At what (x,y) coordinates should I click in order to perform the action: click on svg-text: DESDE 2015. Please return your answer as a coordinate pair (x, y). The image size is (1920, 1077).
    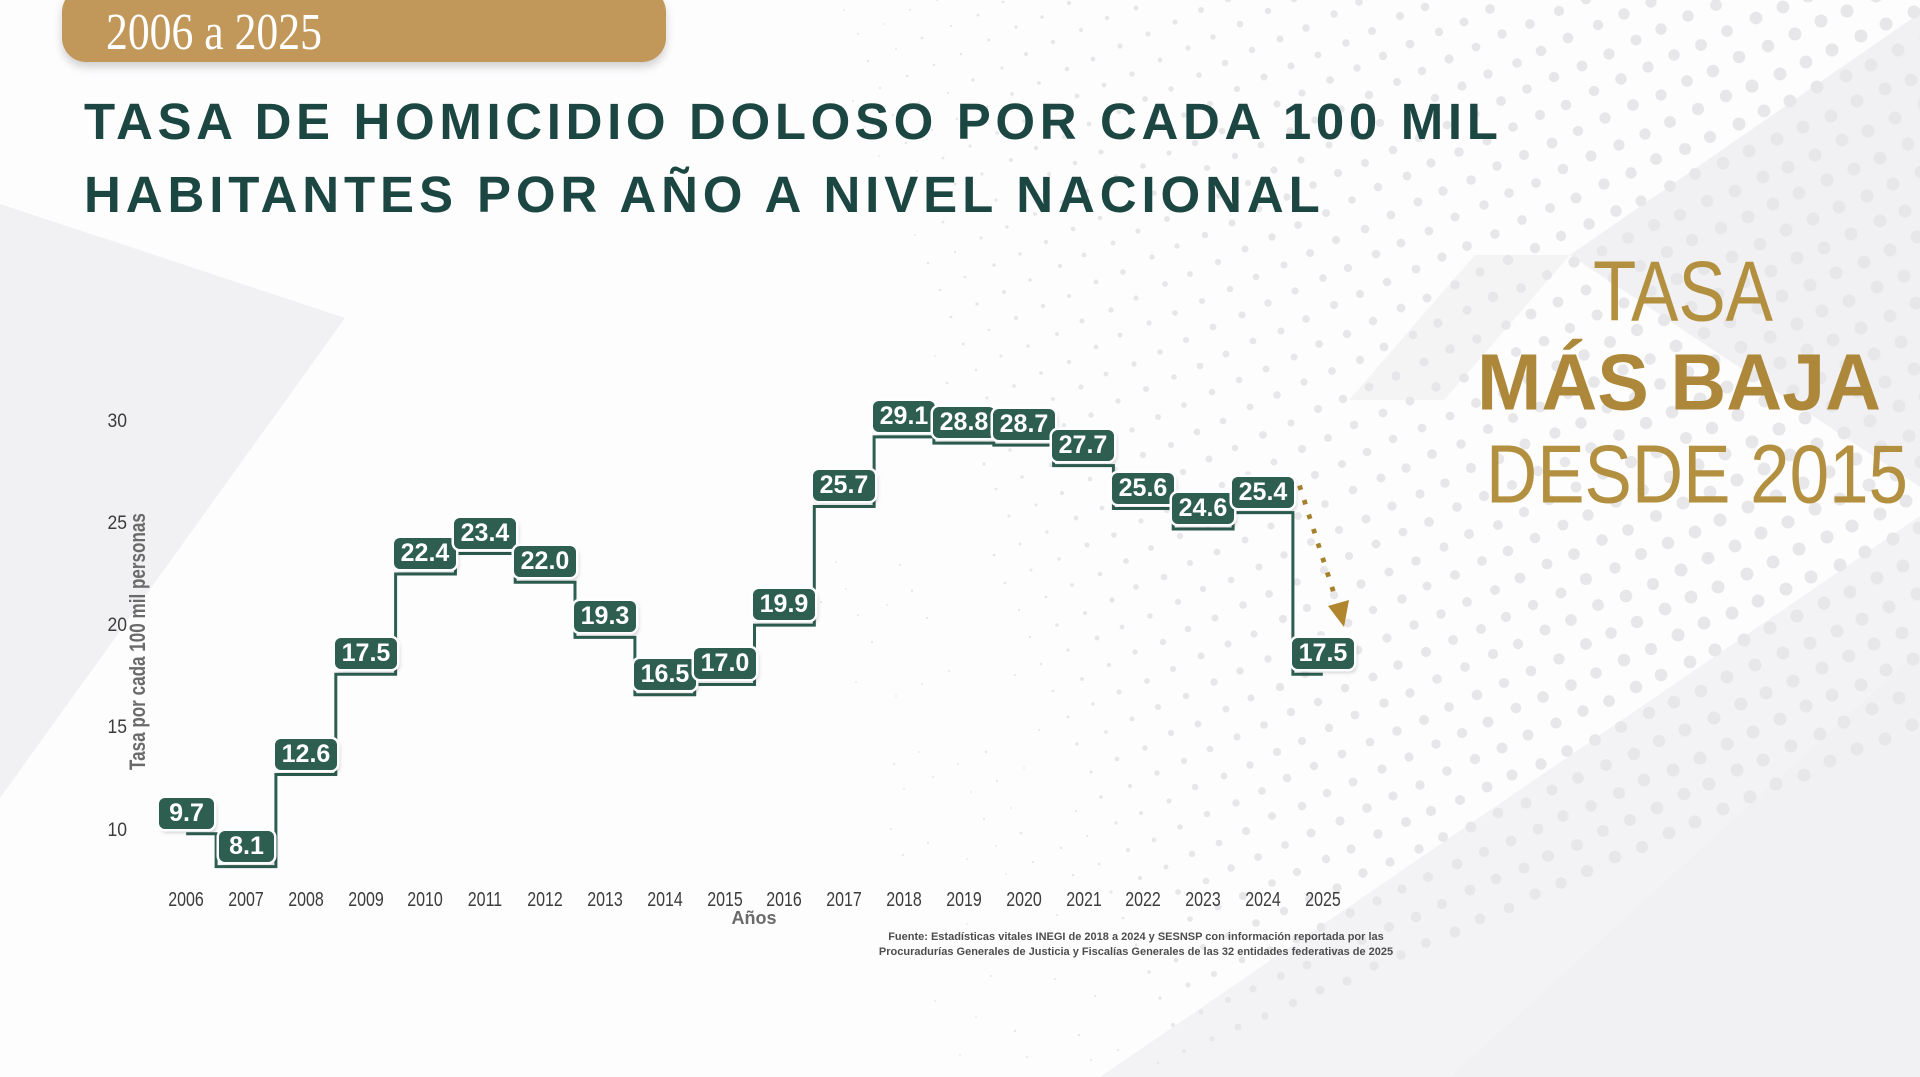
    Looking at the image, I should click on (1697, 474).